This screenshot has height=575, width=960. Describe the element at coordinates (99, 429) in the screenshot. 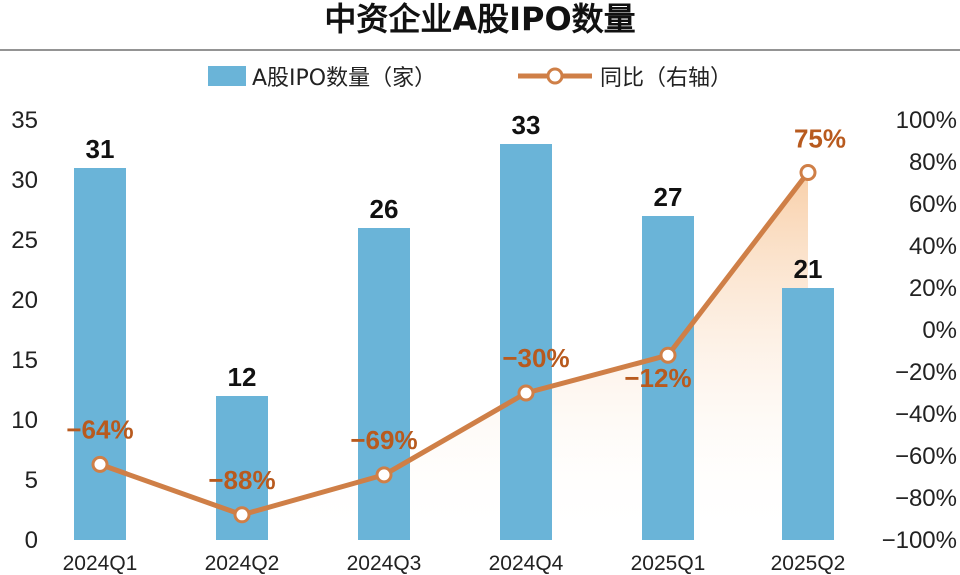

I see `yoy-value-label: −64%` at that location.